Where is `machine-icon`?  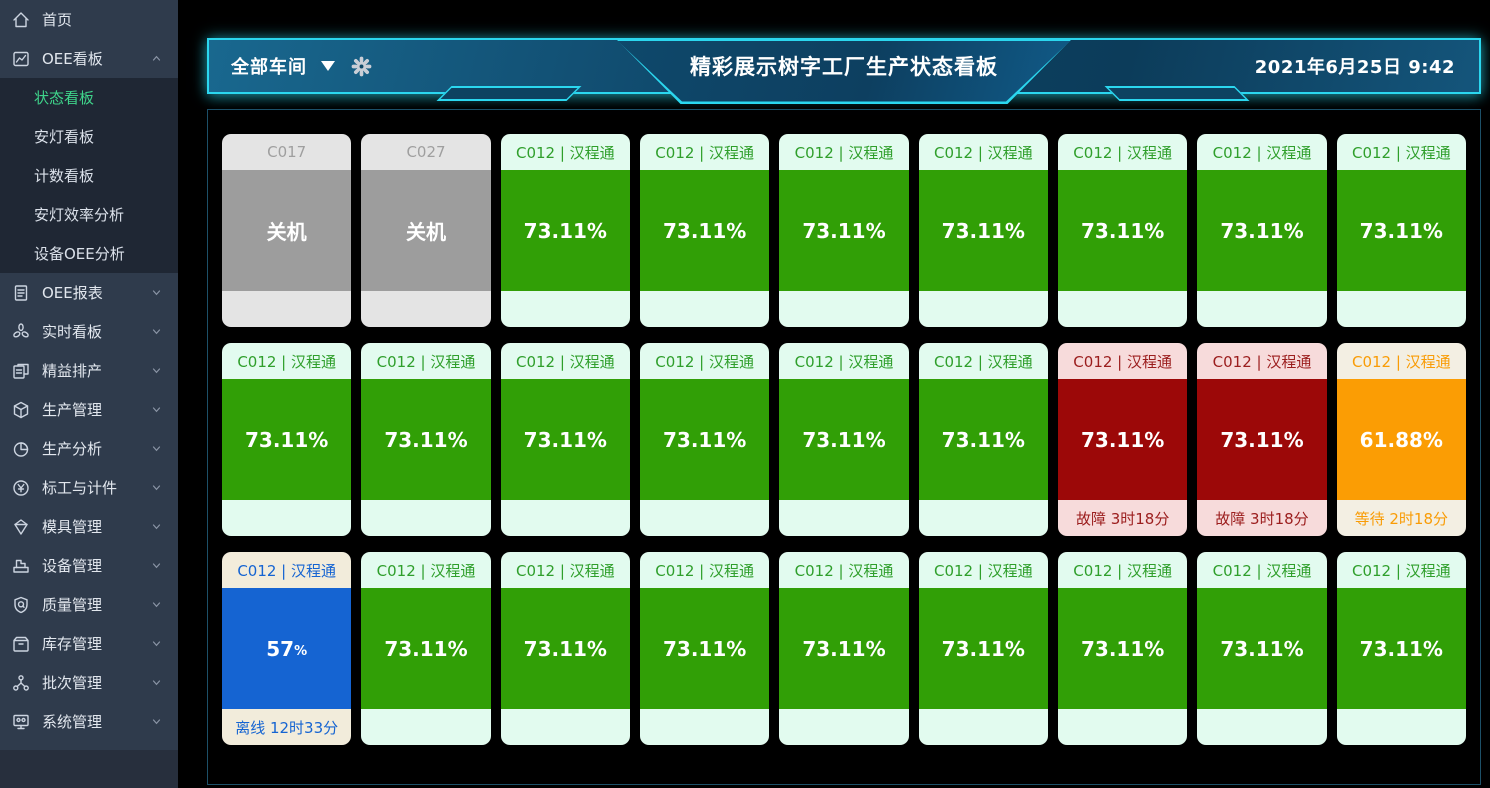 machine-icon is located at coordinates (21, 566).